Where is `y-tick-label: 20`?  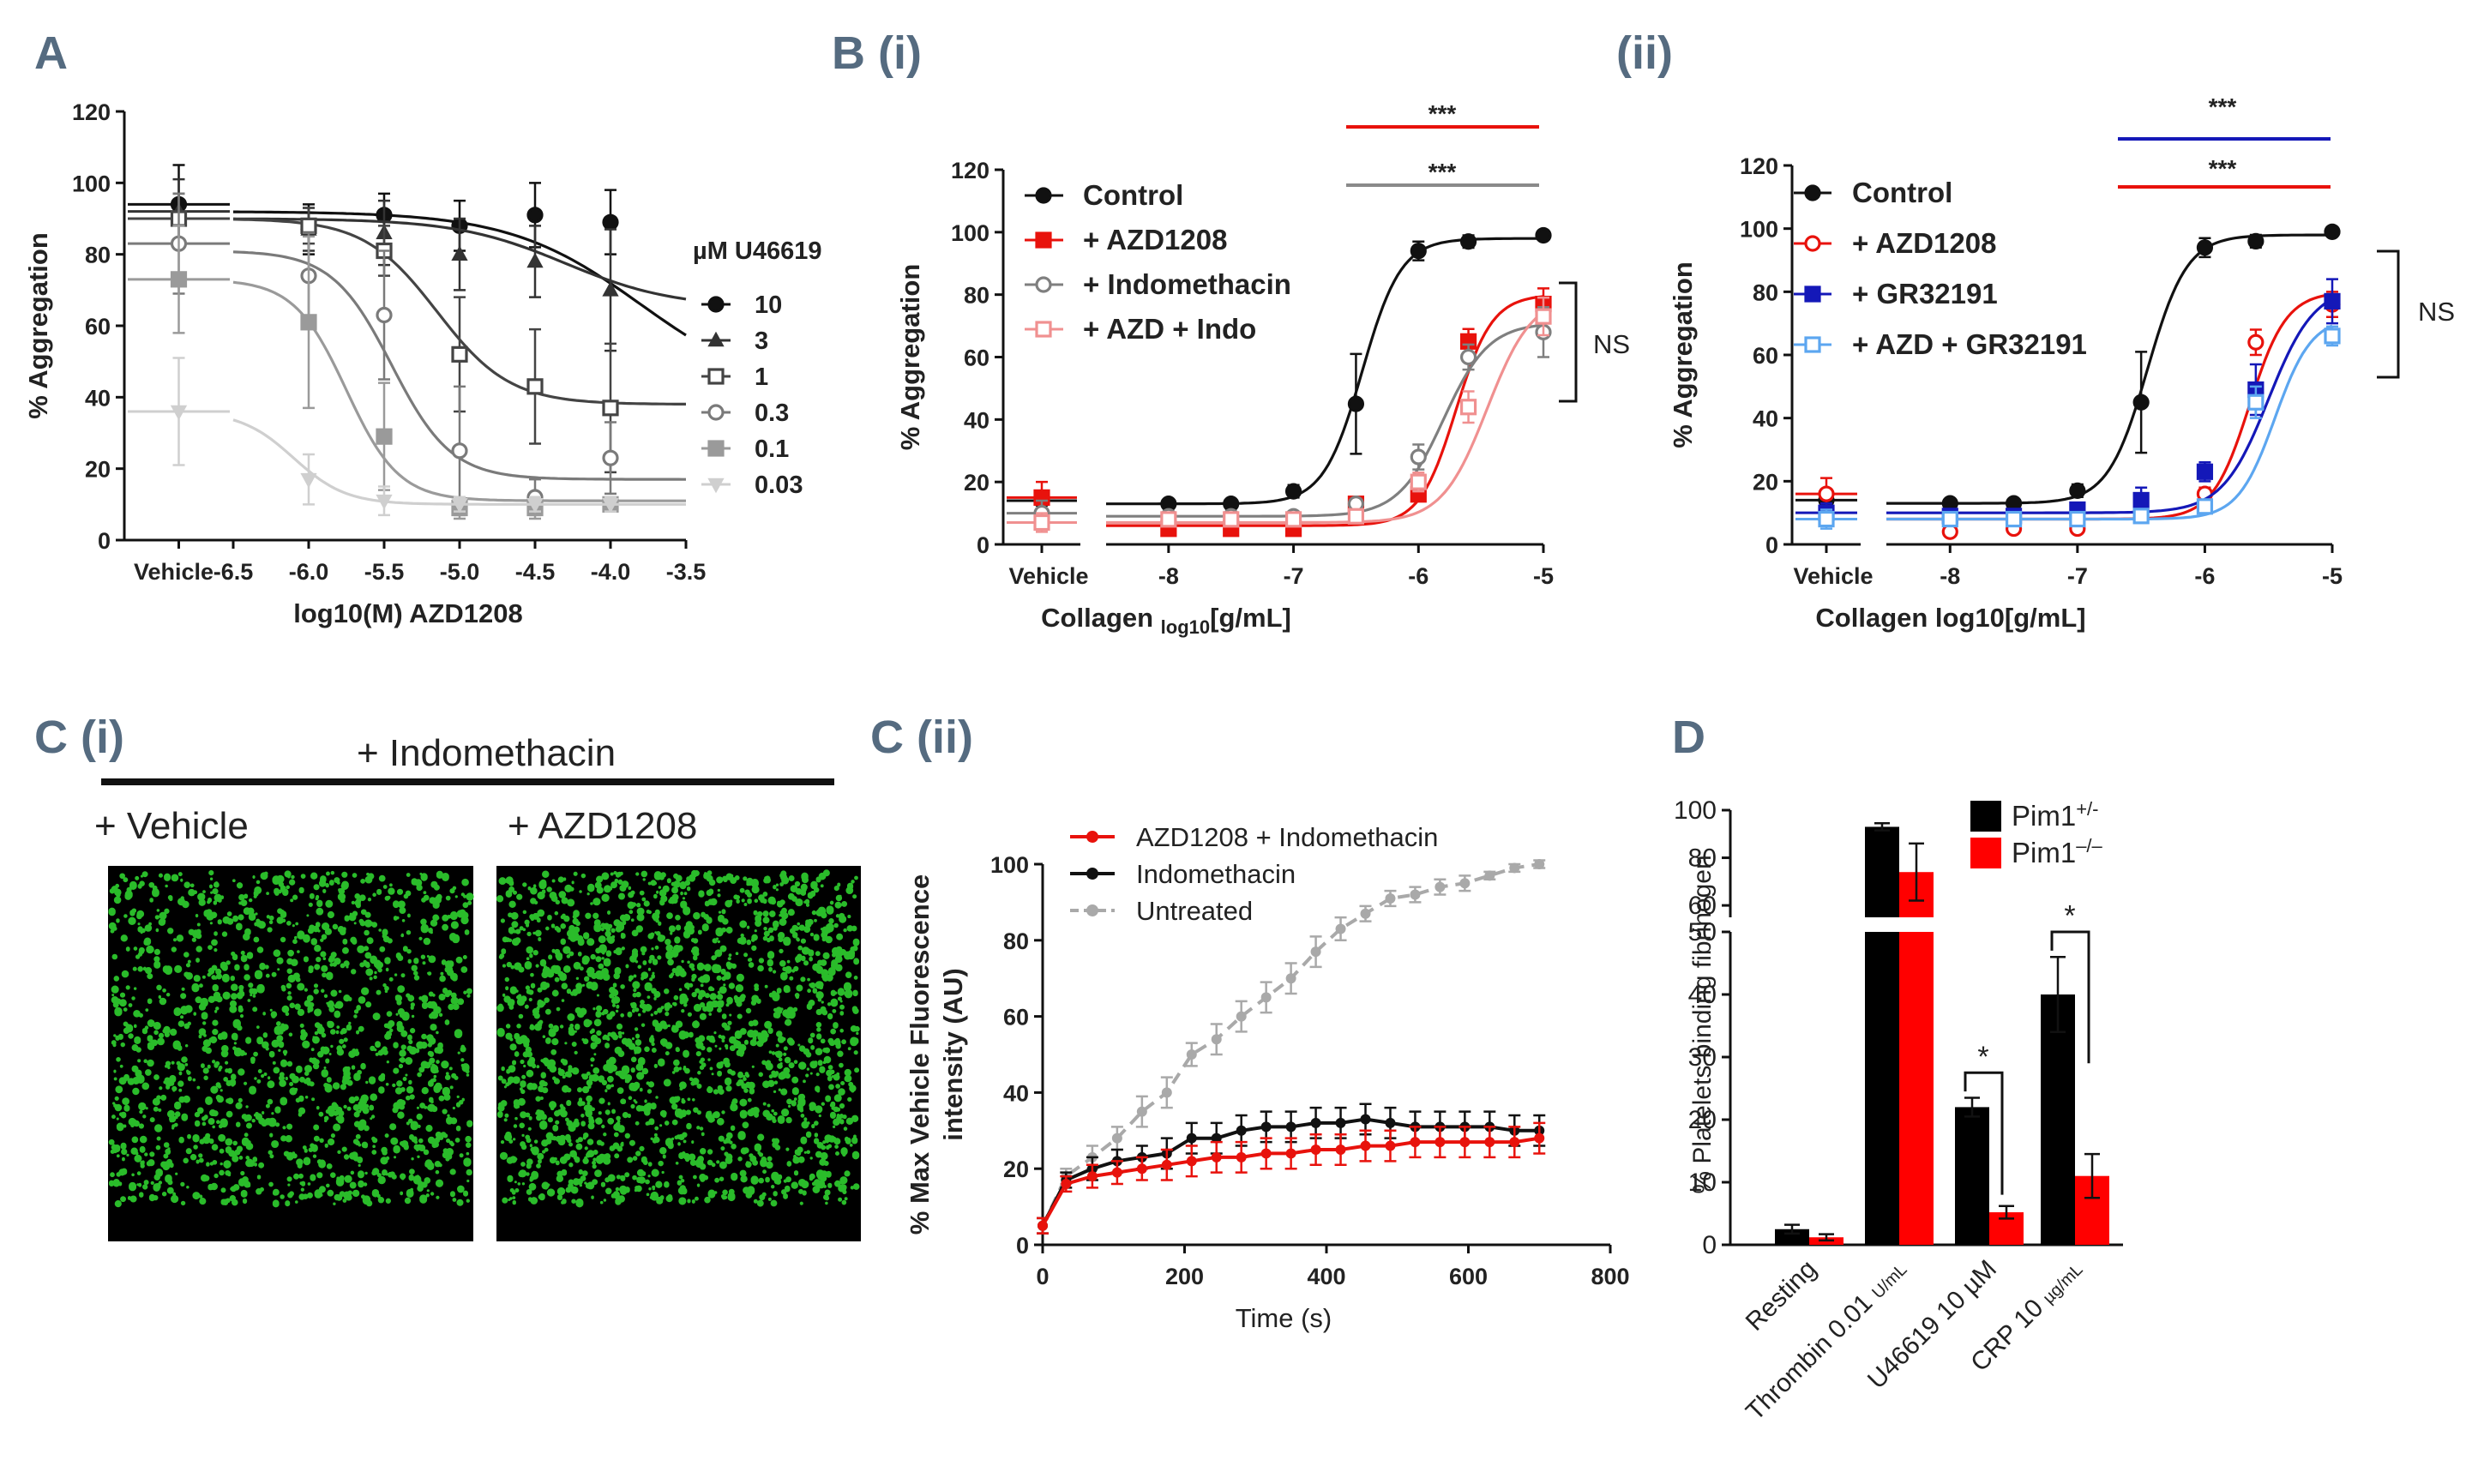
y-tick-label: 20 is located at coordinates (1765, 482).